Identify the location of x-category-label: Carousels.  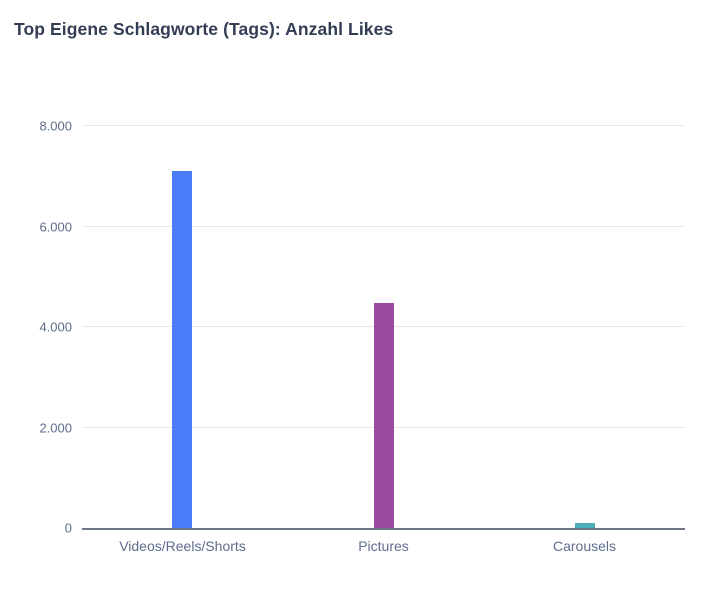
(584, 546).